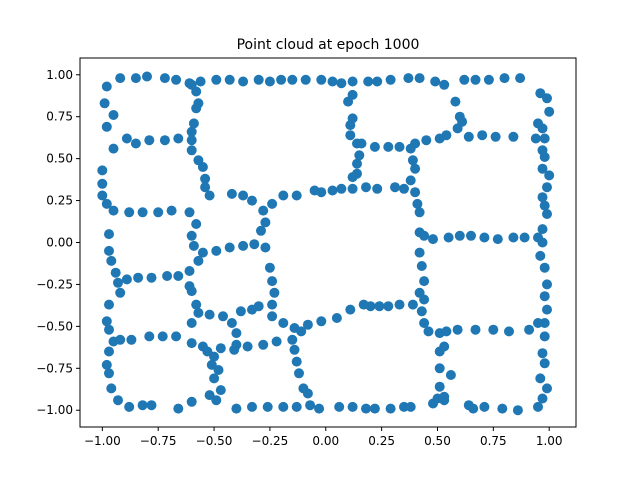 The height and width of the screenshot is (480, 640). I want to click on y-tick-label: 0.25, so click(59, 201).